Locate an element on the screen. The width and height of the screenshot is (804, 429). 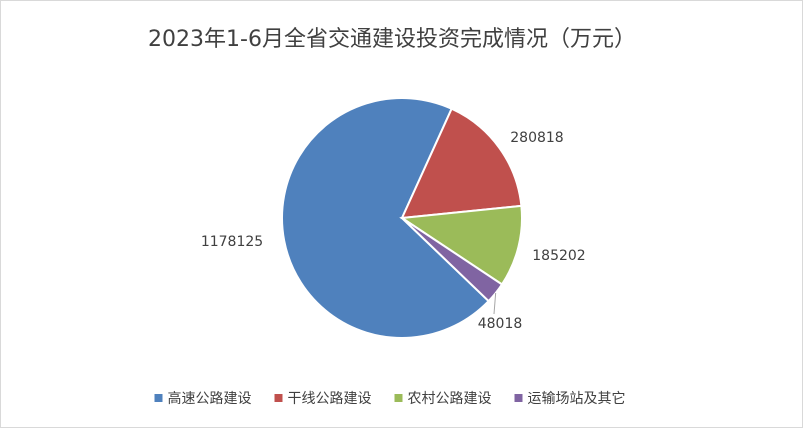
legend-label: 高速公路建设 is located at coordinates (210, 398).